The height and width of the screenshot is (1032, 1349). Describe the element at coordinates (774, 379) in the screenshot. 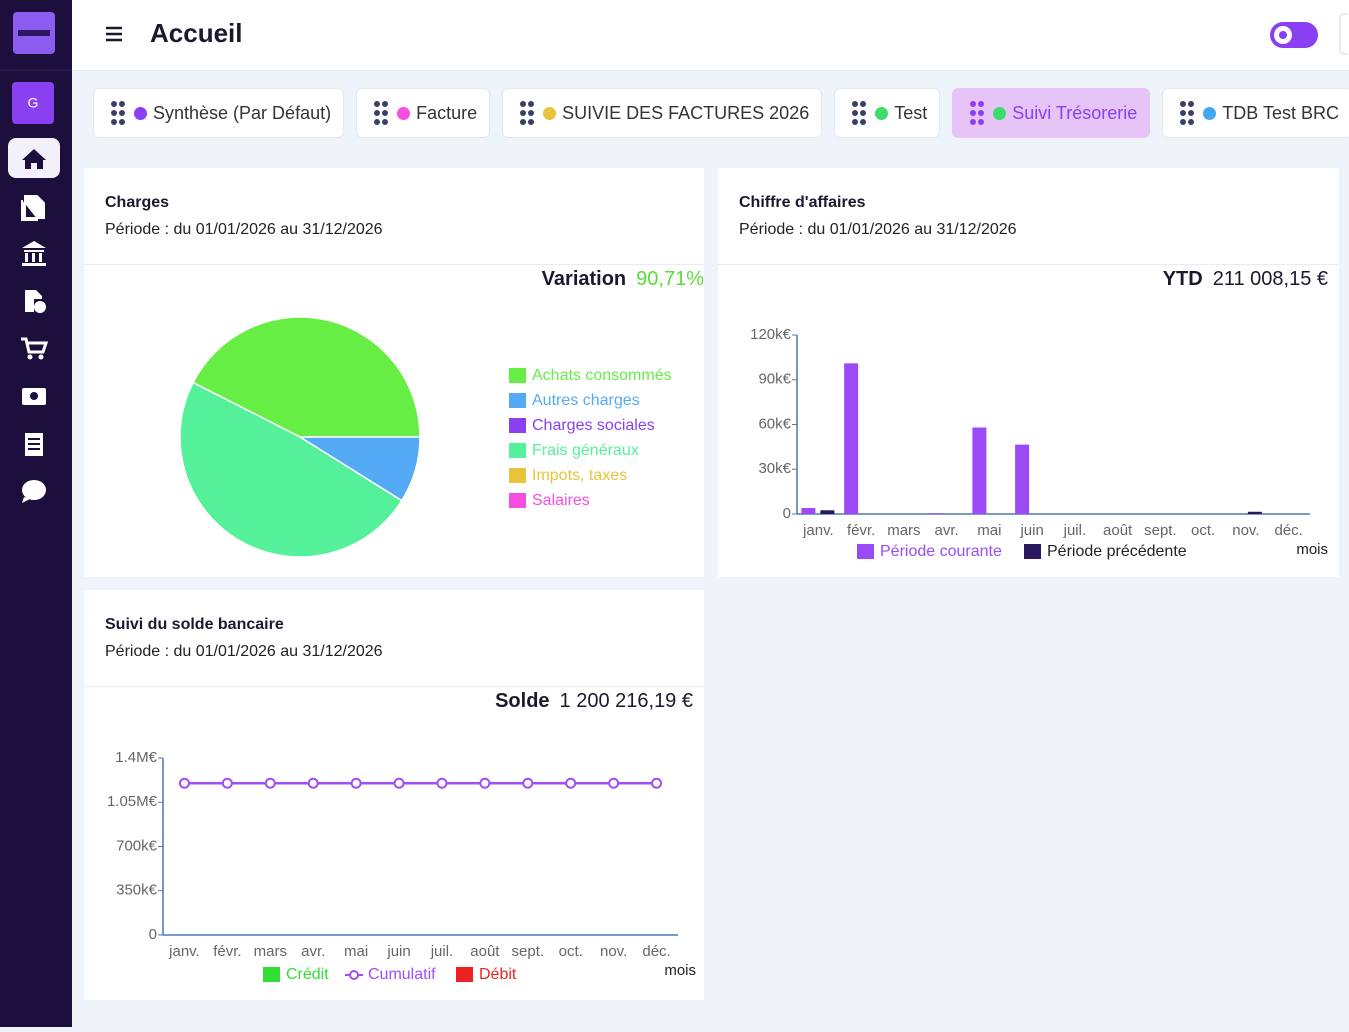

I see `y-tick-label: 90k€` at that location.